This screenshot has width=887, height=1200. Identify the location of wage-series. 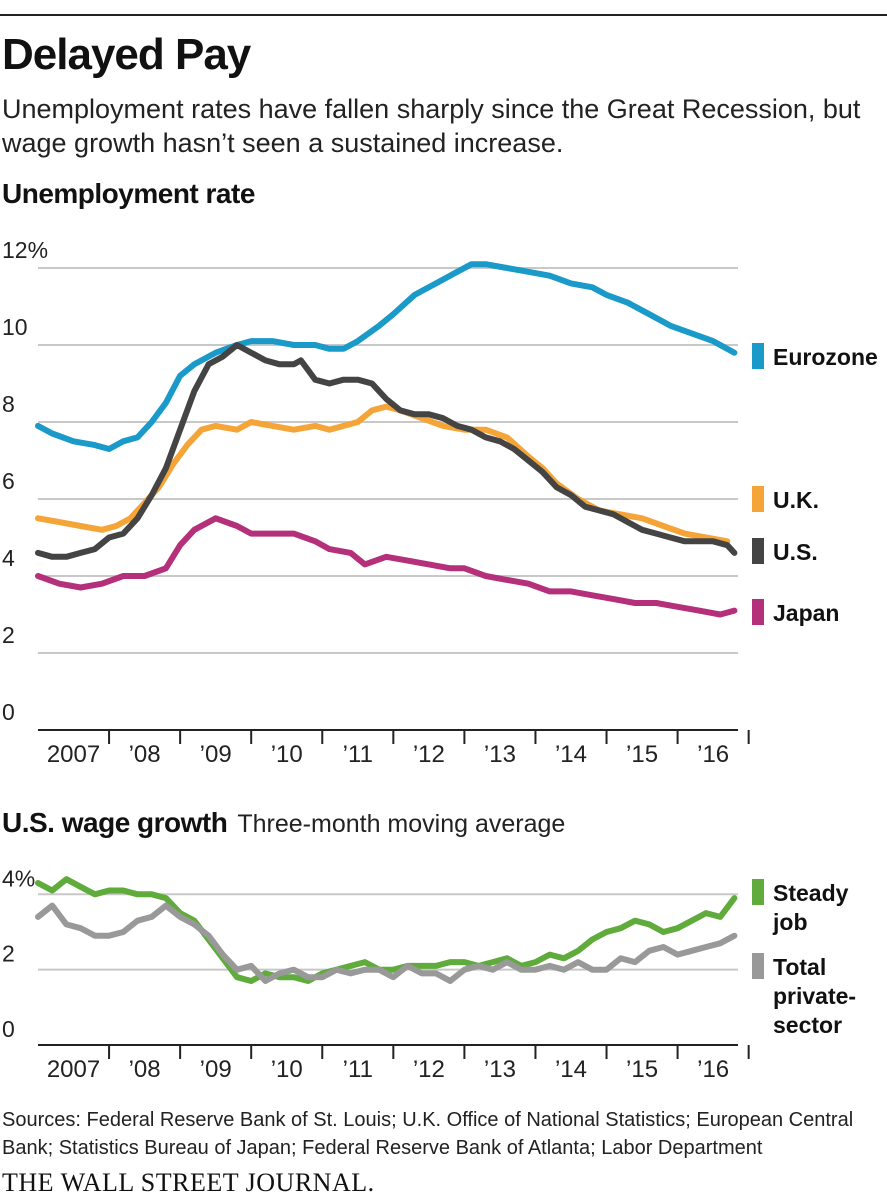
(386, 930).